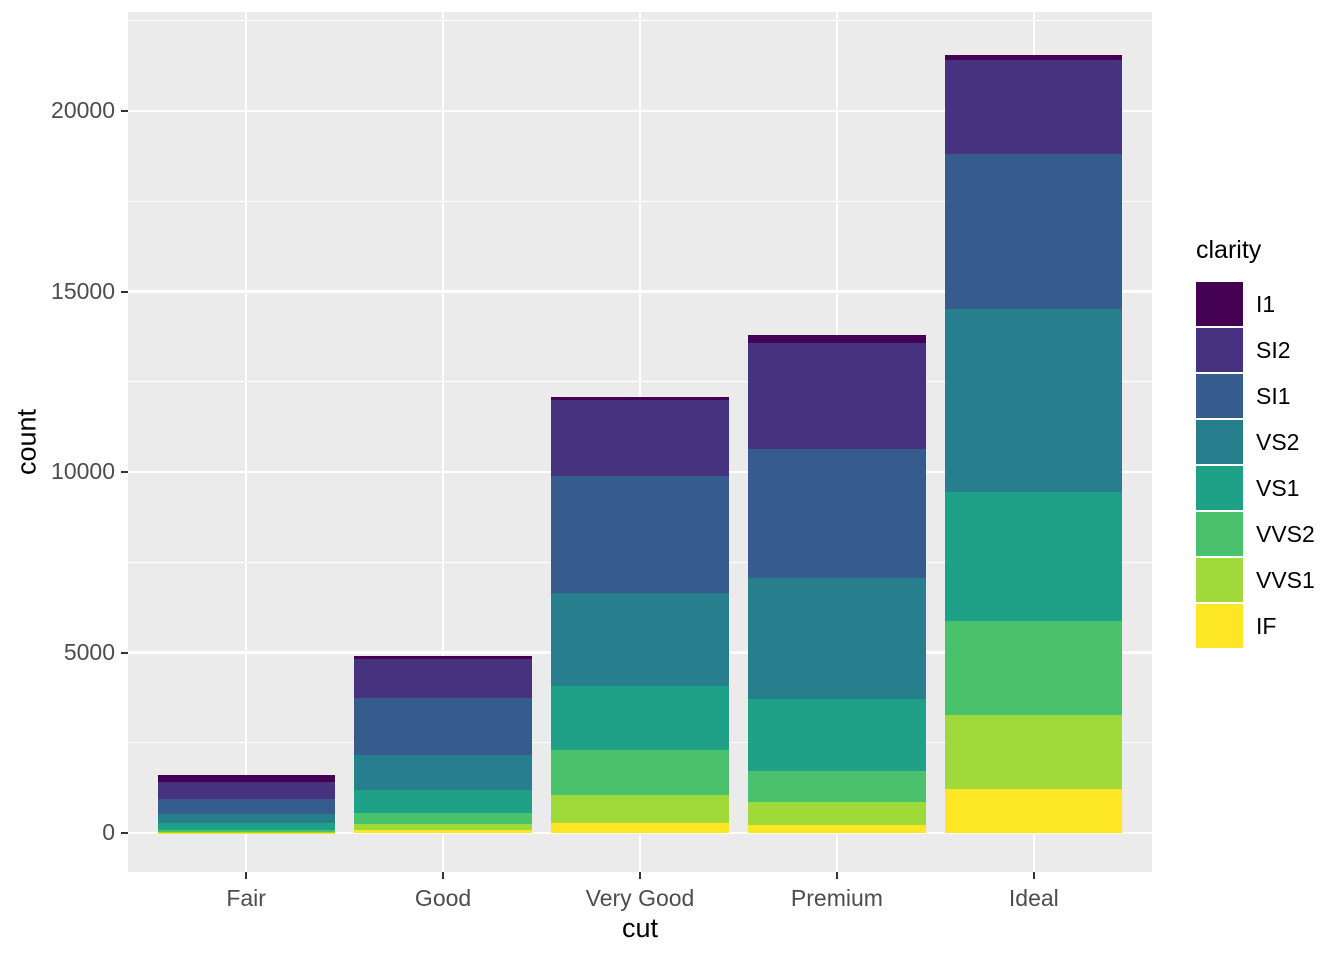  Describe the element at coordinates (1219, 304) in the screenshot. I see `legend-key-swatch-i1` at that location.